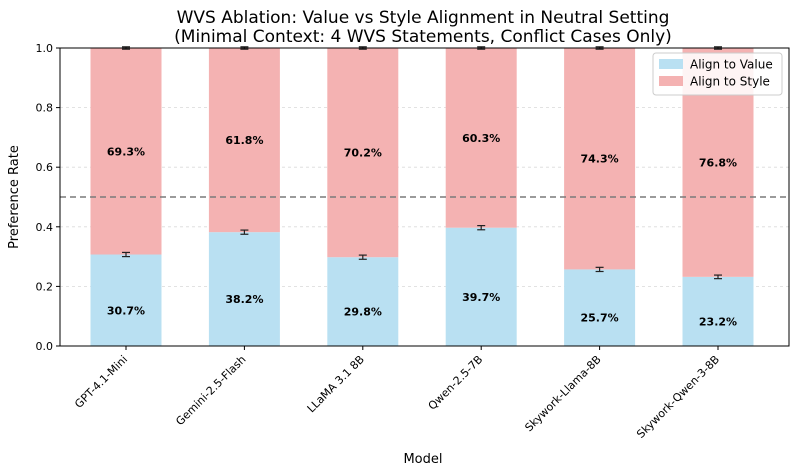 The image size is (797, 474). I want to click on y-tick-label: 0.8, so click(45, 108).